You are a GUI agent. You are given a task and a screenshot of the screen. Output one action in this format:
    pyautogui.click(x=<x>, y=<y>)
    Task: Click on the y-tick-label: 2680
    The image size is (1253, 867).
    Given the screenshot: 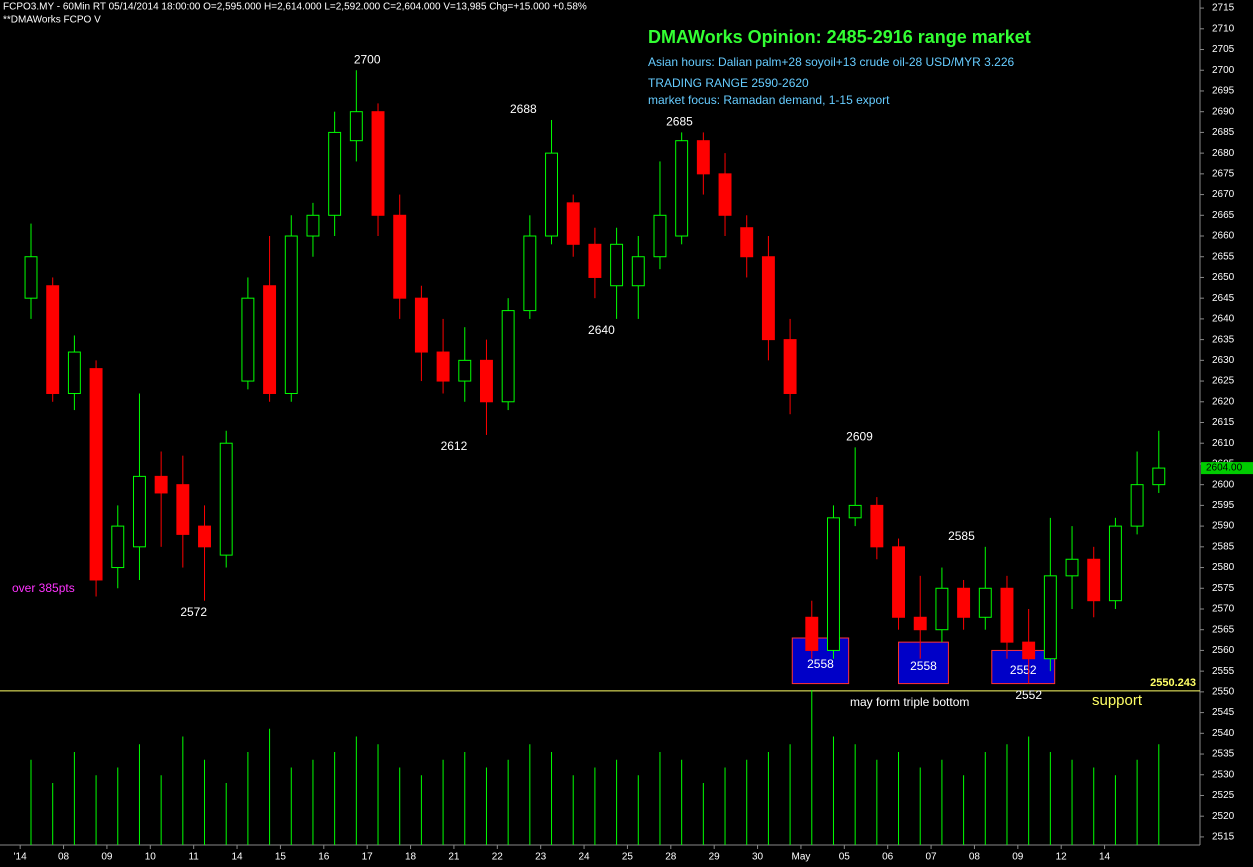 What is the action you would take?
    pyautogui.click(x=1223, y=153)
    